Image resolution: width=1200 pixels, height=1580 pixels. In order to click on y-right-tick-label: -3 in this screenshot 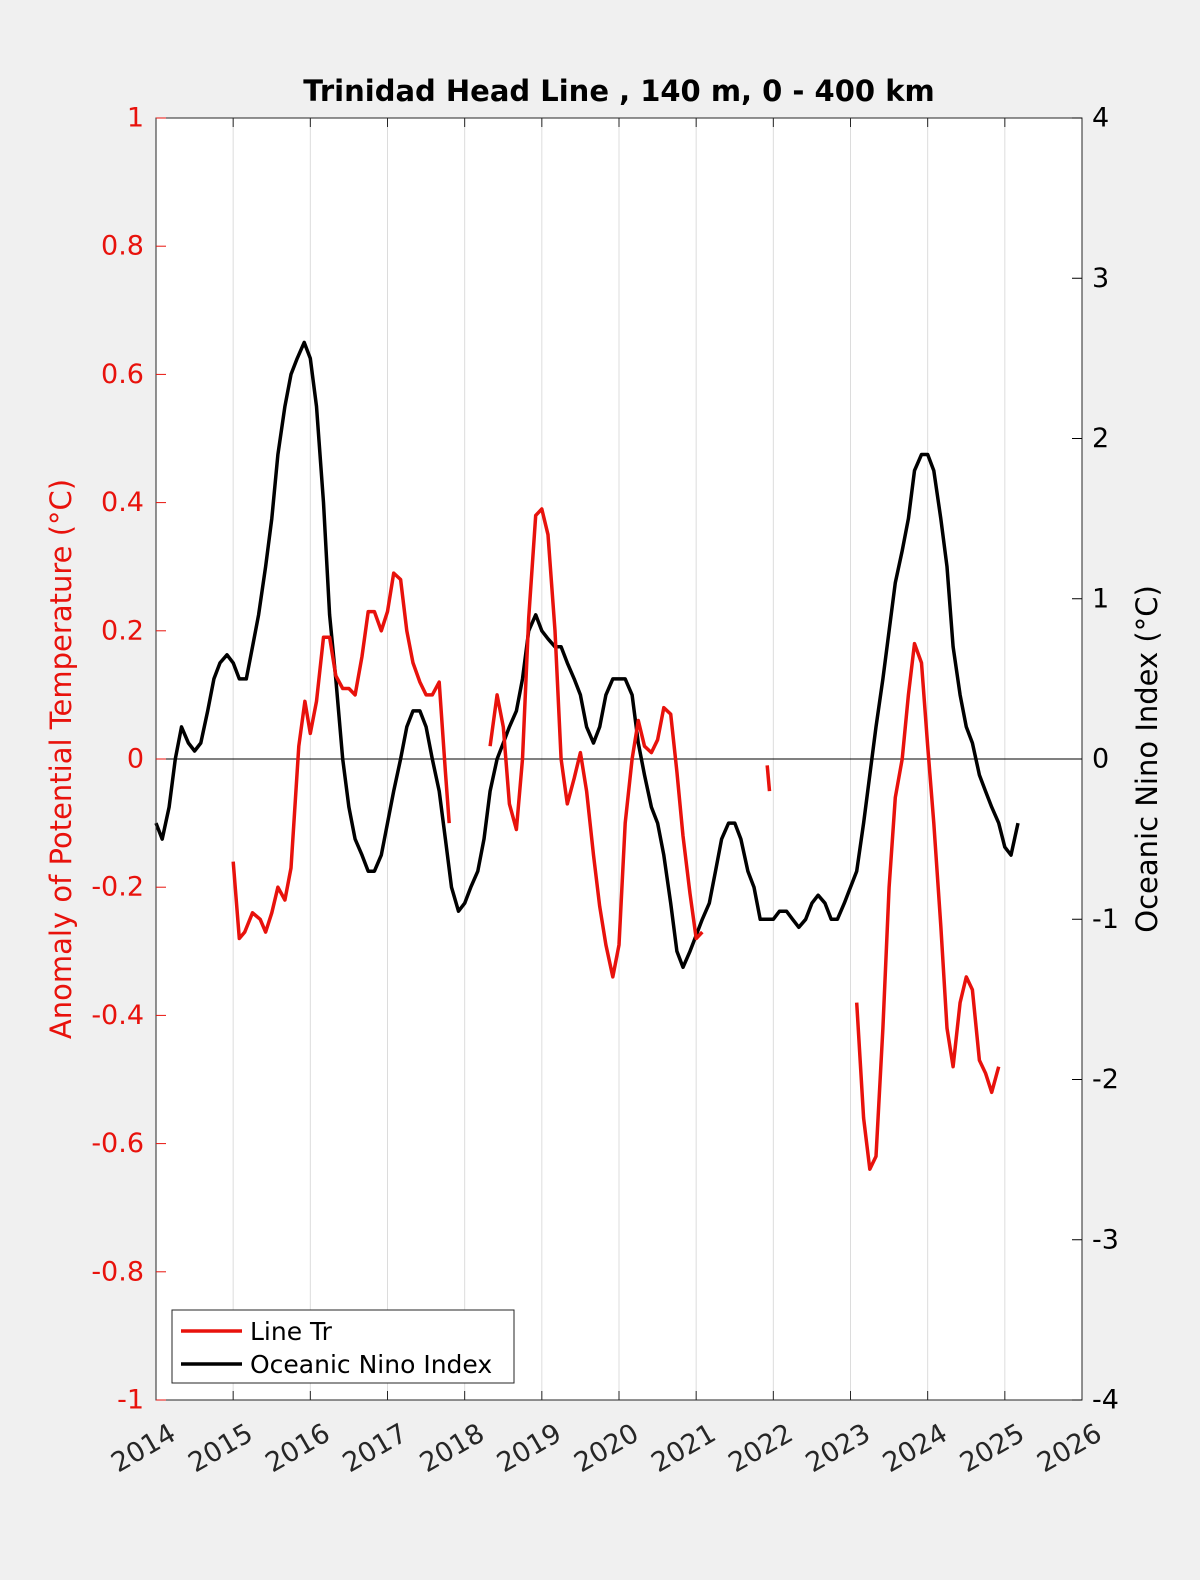, I will do `click(1105, 1239)`.